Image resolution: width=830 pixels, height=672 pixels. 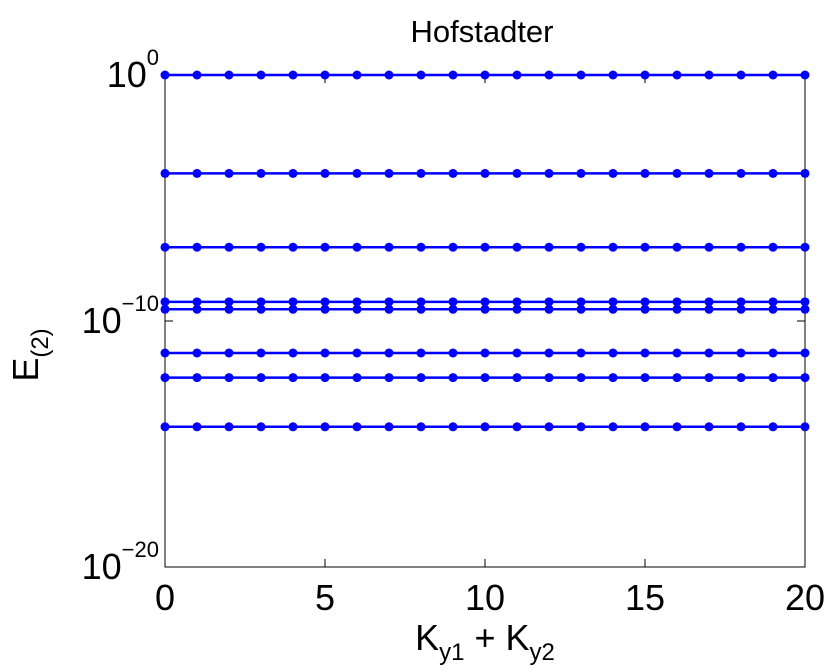 What do you see at coordinates (325, 597) in the screenshot?
I see `x-tick-label: 5` at bounding box center [325, 597].